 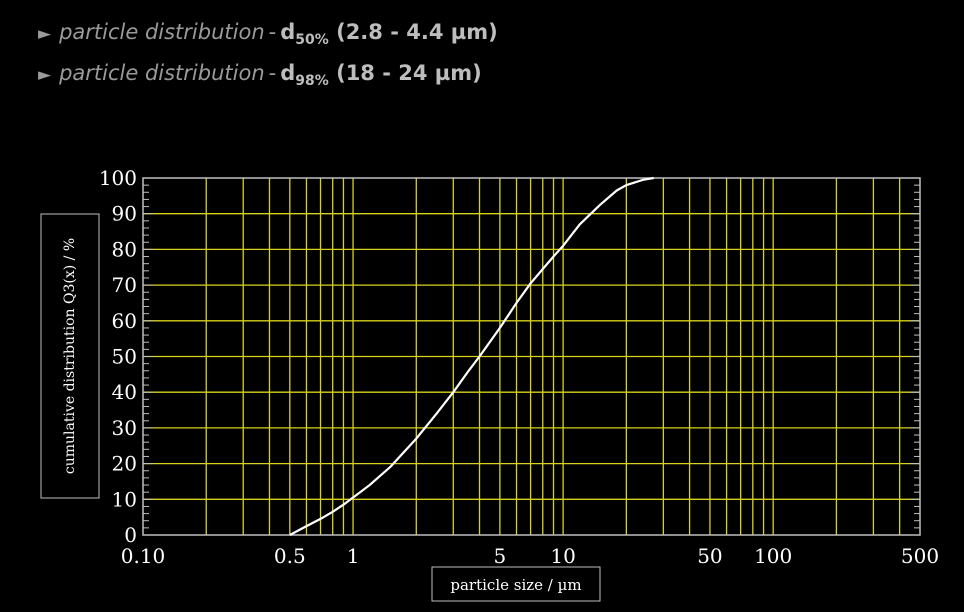 What do you see at coordinates (124, 428) in the screenshot?
I see `y-tick-label: 30` at bounding box center [124, 428].